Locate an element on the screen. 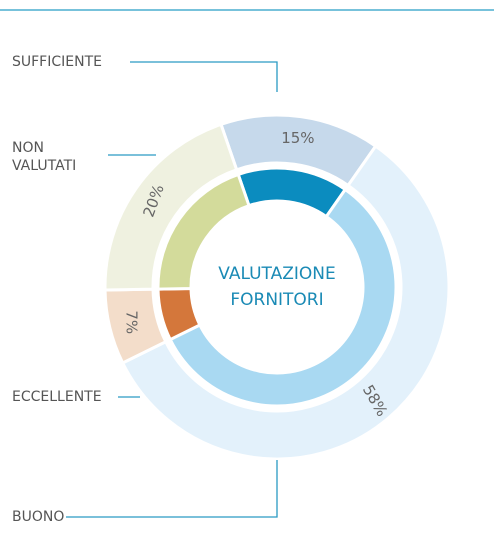 Image resolution: width=494 pixels, height=556 pixels. label-line: NON is located at coordinates (28, 148).